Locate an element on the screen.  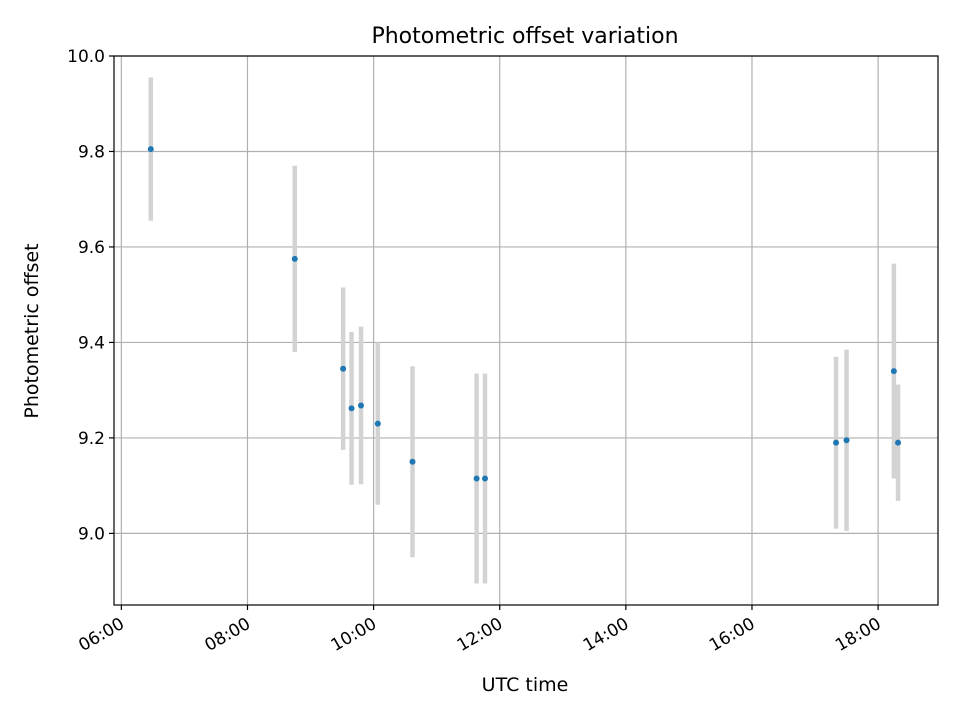
y-tick-label: 9.0 is located at coordinates (91, 534).